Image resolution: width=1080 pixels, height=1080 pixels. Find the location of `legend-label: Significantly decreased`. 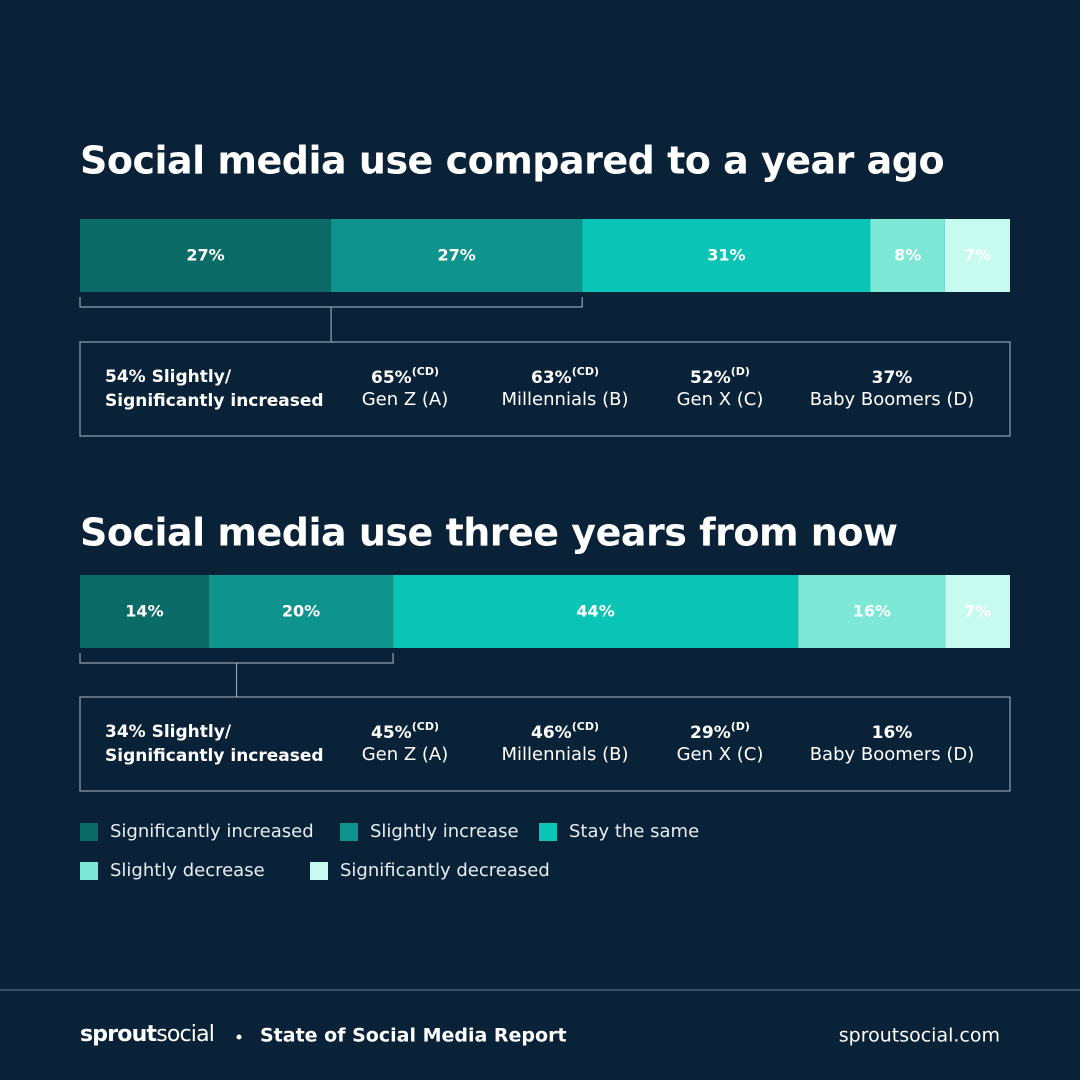

legend-label: Significantly decreased is located at coordinates (445, 870).